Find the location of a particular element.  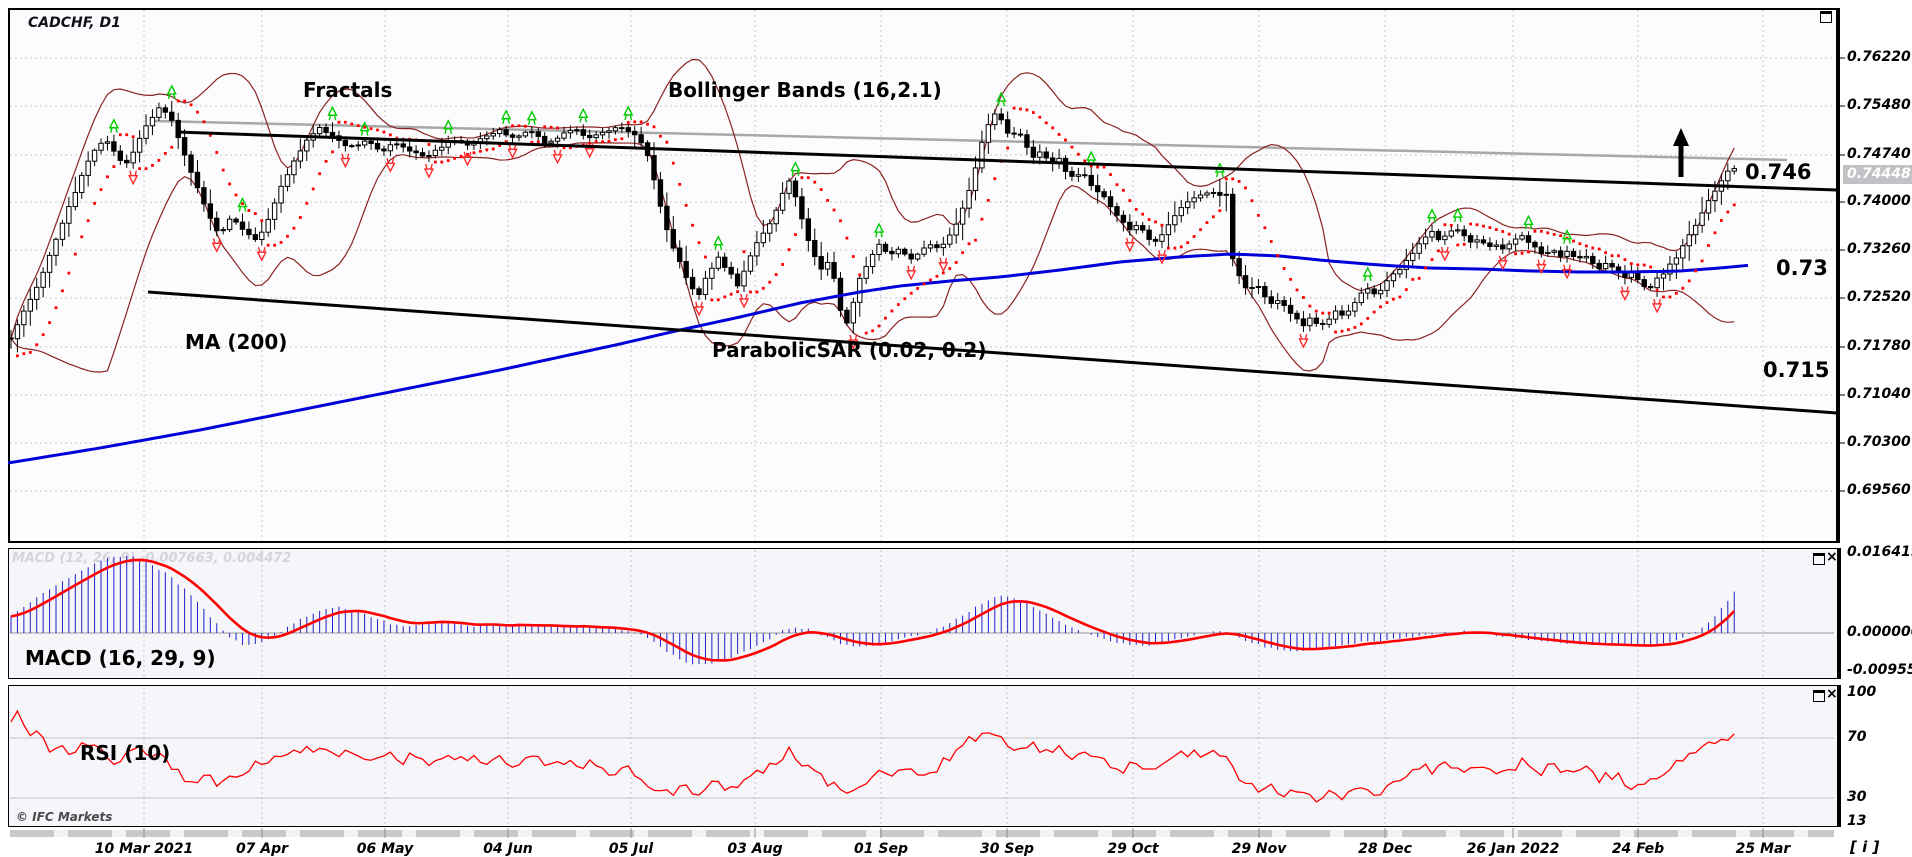

date-axis-label: 10 Mar 2021 is located at coordinates (144, 849).